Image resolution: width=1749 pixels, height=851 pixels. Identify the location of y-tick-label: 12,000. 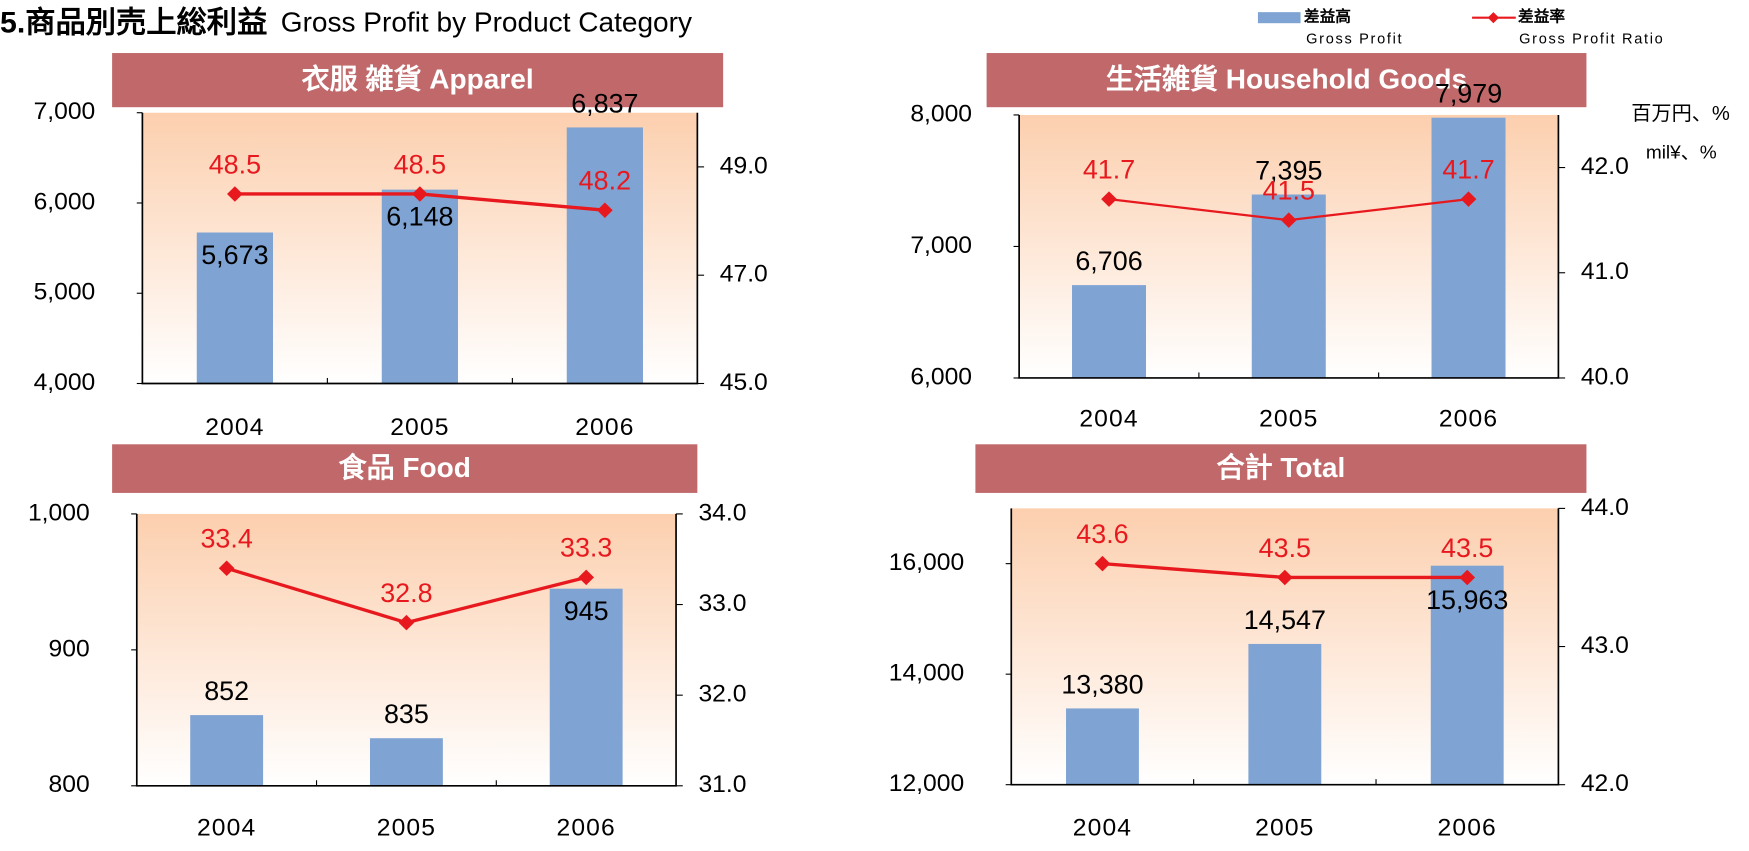
(926, 783).